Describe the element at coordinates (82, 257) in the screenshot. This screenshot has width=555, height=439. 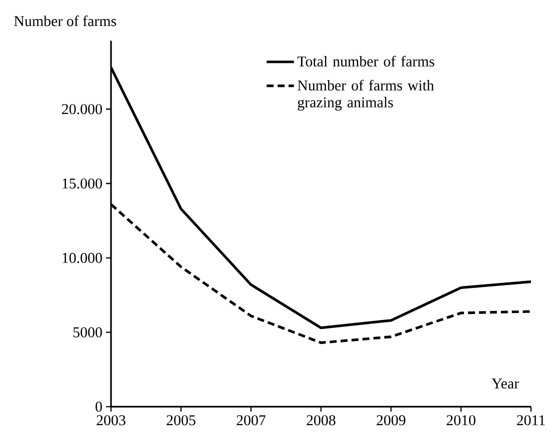
I see `y-tick-label: 10.000` at that location.